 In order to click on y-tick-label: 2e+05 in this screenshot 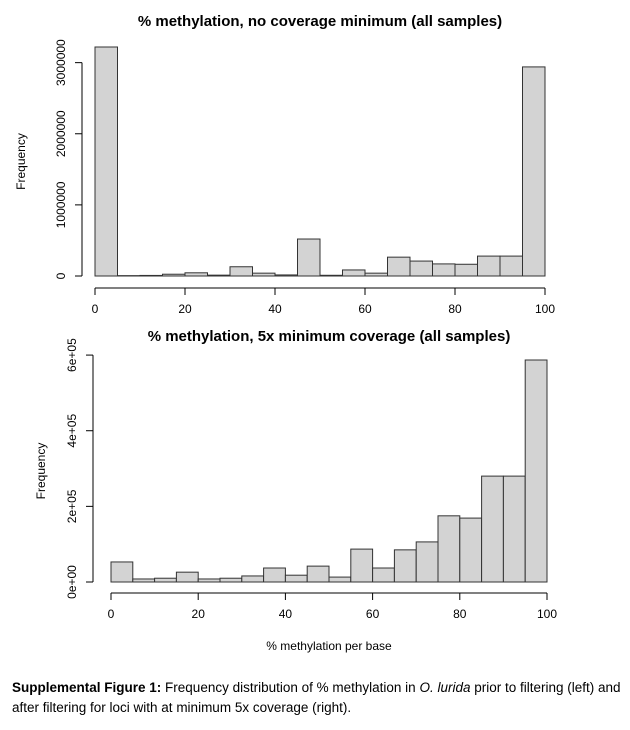, I will do `click(72, 506)`.